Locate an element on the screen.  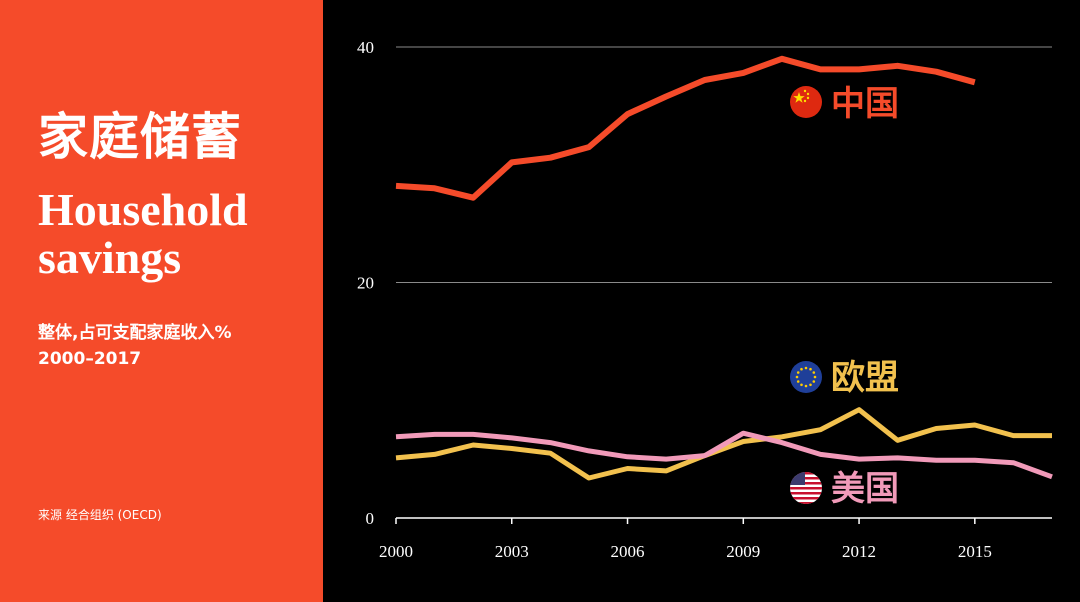
series-label-eu: 欧盟 is located at coordinates (844, 378).